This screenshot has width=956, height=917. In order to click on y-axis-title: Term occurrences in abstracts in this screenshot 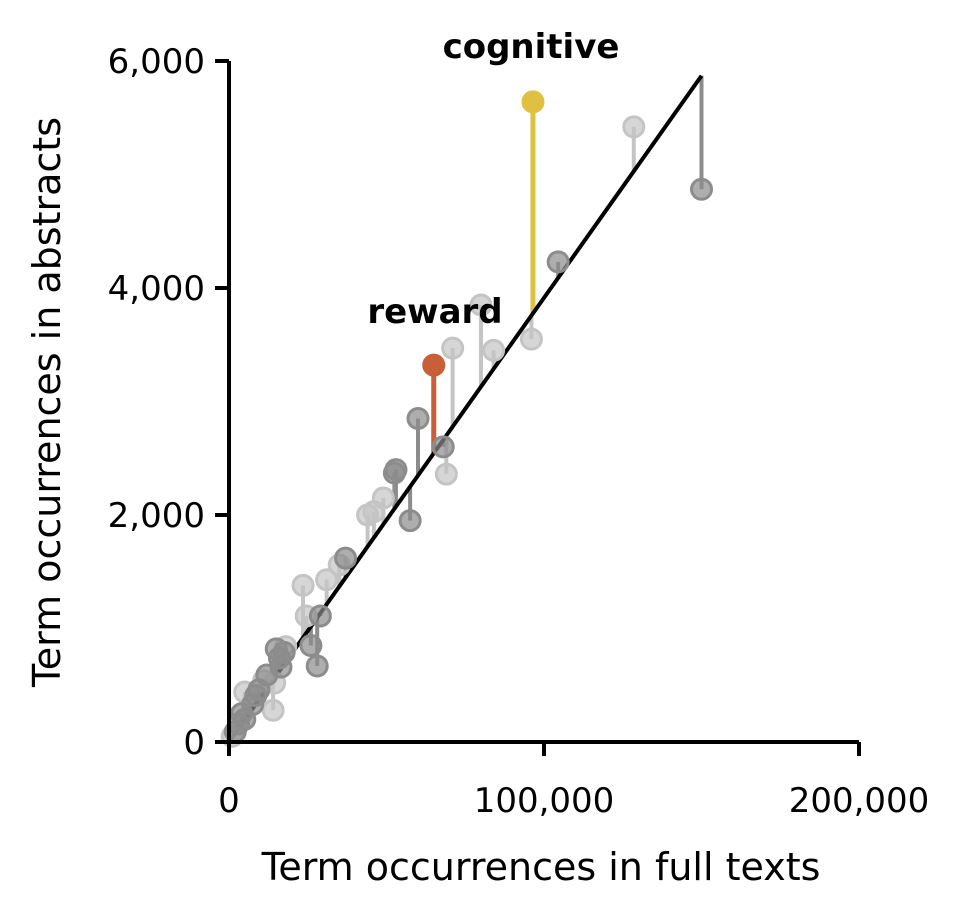, I will do `click(47, 402)`.